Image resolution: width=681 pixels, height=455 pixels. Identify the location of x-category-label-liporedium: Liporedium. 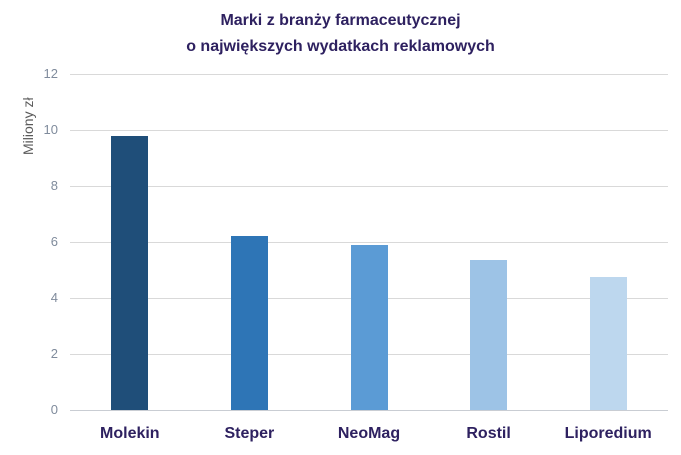
(608, 433).